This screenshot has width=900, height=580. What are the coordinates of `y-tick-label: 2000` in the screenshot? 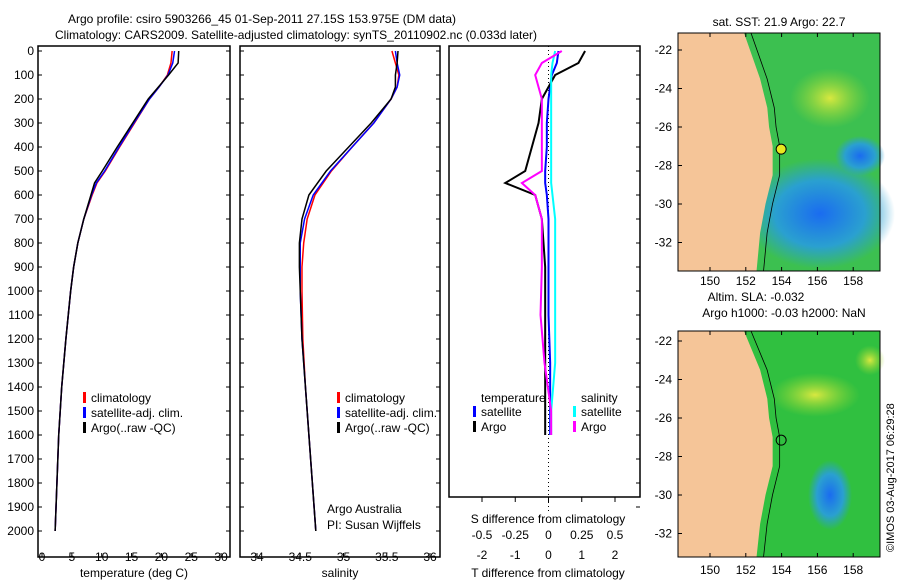 It's located at (20, 531).